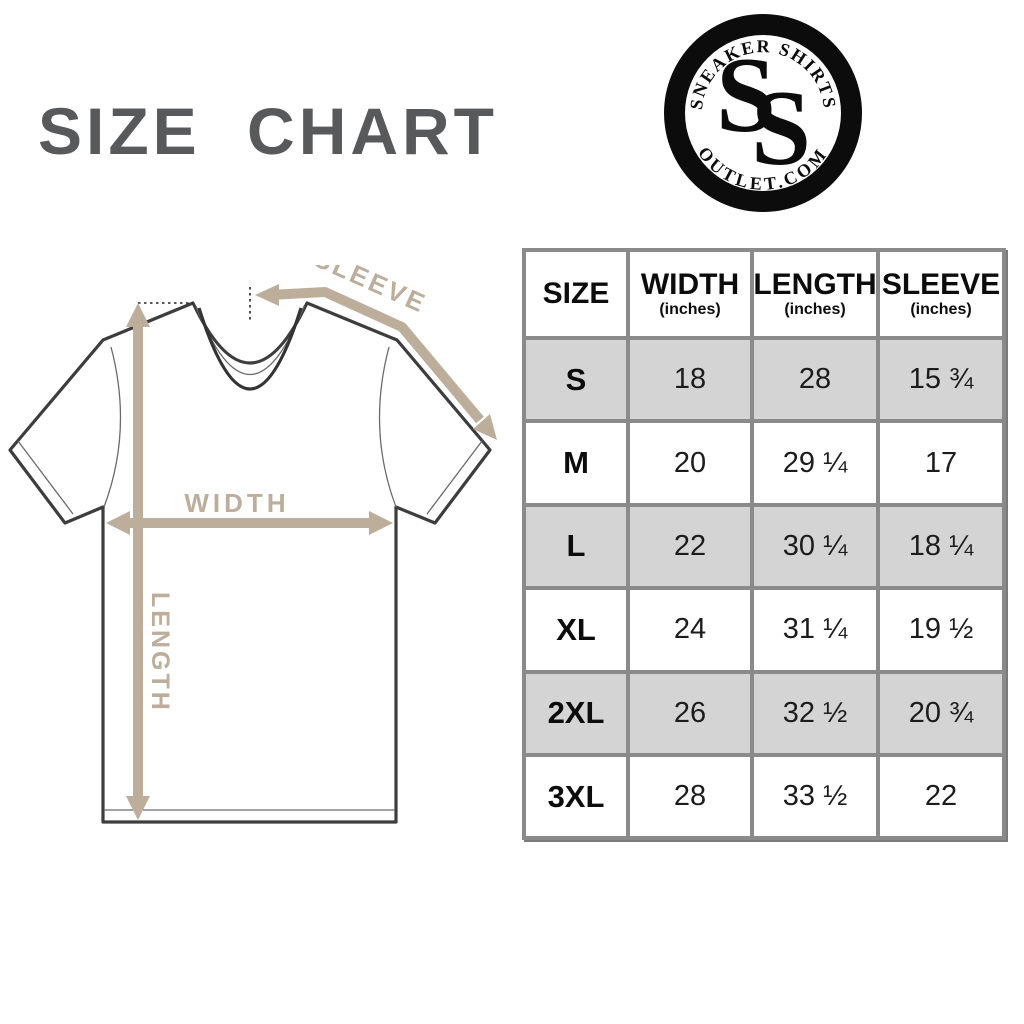 This screenshot has width=1024, height=1024. What do you see at coordinates (576, 630) in the screenshot?
I see `table-row-size: XL` at bounding box center [576, 630].